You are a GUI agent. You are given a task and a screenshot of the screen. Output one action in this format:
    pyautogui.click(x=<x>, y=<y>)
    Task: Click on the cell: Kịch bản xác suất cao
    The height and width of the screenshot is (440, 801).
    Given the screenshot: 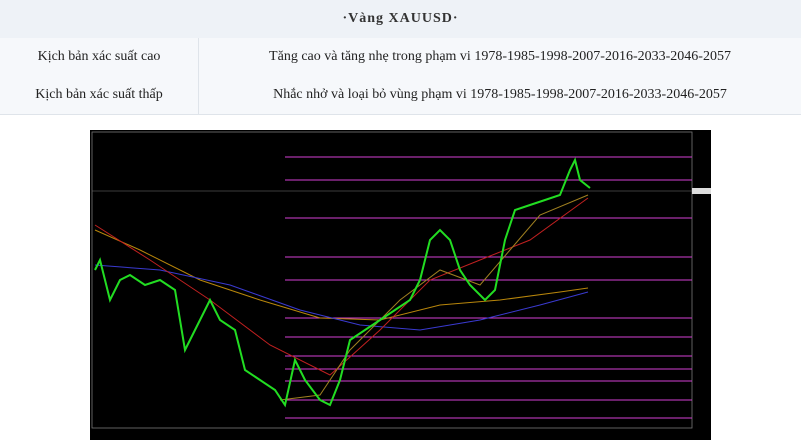 What is the action you would take?
    pyautogui.click(x=99, y=57)
    